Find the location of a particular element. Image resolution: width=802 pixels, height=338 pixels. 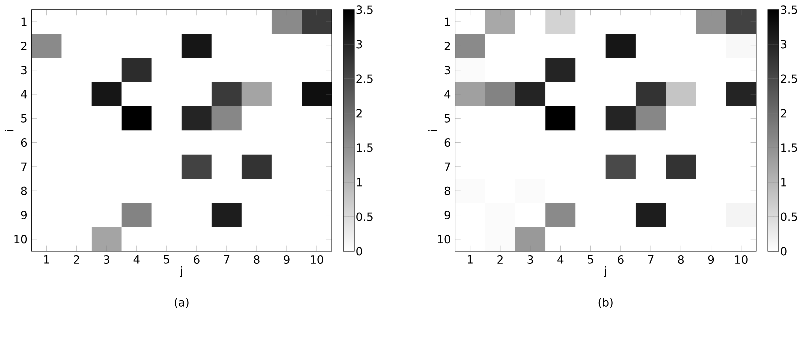

text: (b) is located at coordinates (605, 303).